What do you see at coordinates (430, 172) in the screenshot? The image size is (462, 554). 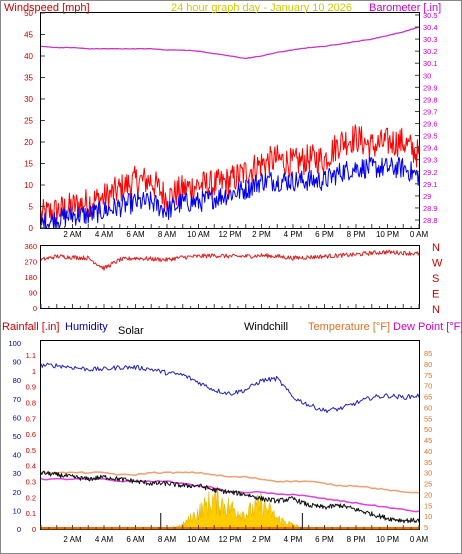 I see `barometer-y-tick-label: 29.2` at bounding box center [430, 172].